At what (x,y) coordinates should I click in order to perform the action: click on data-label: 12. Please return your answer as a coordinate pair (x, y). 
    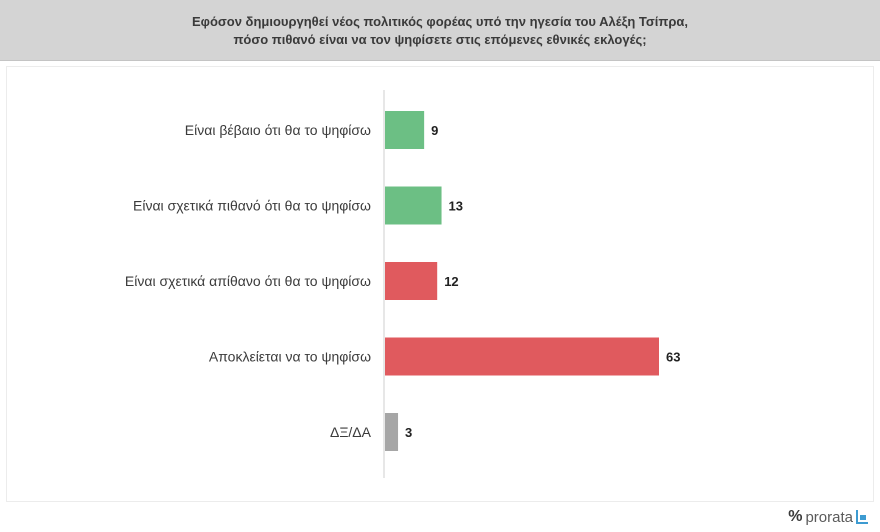
    Looking at the image, I should click on (451, 281).